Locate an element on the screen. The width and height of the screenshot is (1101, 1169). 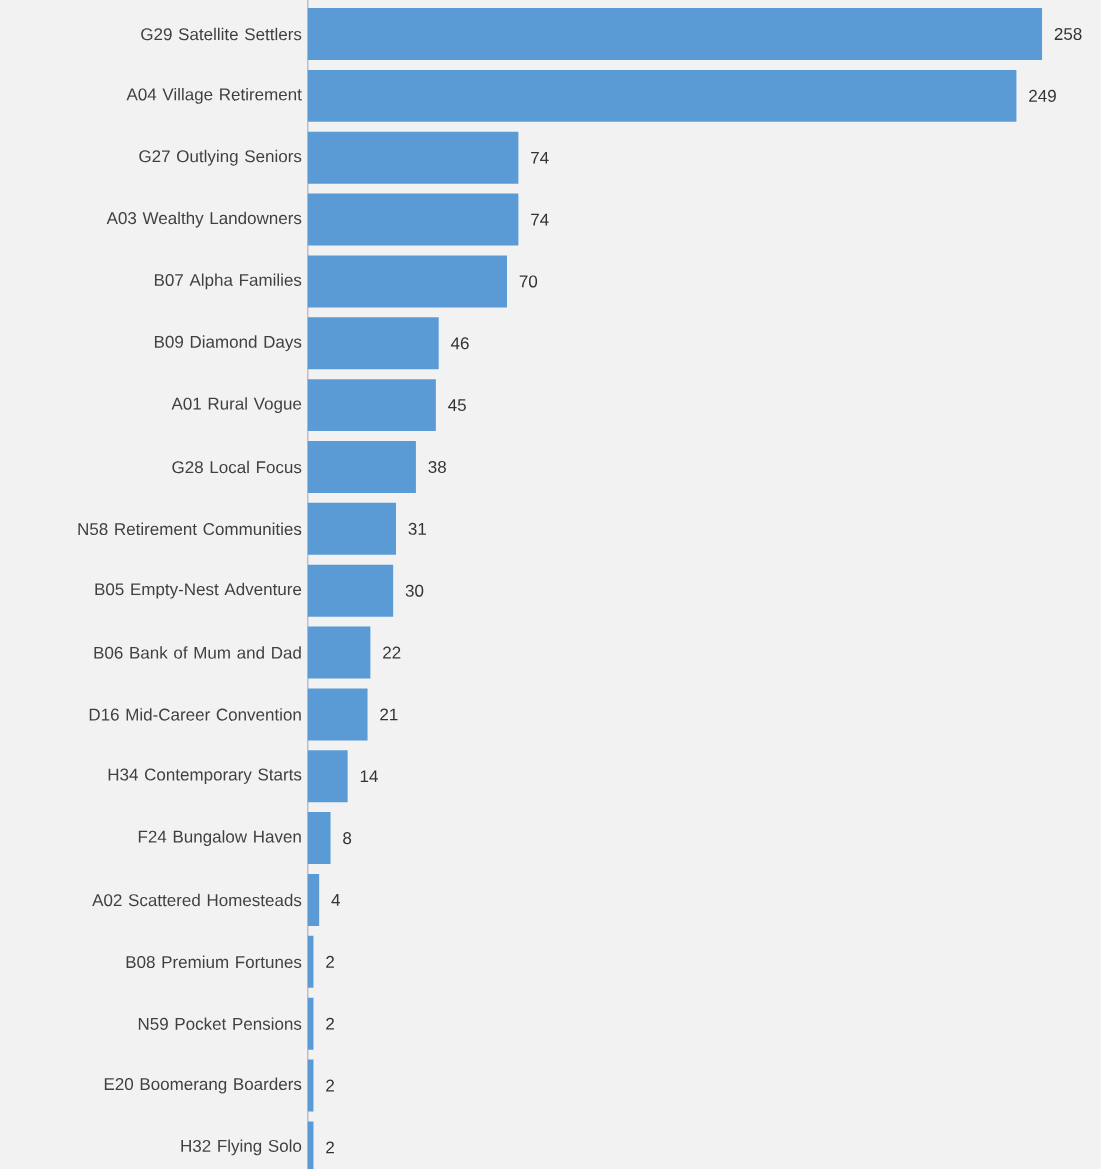
y-tick-label: H34 Contemporary Starts is located at coordinates (205, 776).